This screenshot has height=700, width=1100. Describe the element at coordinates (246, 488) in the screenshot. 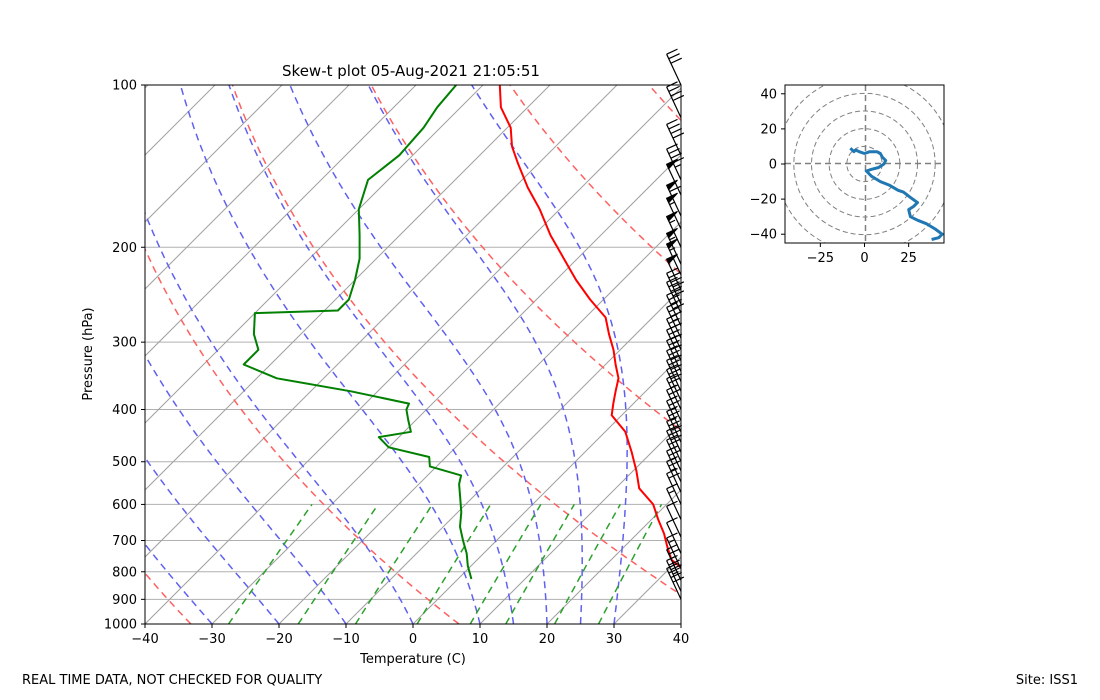

I see `moist-adiabat-line` at that location.